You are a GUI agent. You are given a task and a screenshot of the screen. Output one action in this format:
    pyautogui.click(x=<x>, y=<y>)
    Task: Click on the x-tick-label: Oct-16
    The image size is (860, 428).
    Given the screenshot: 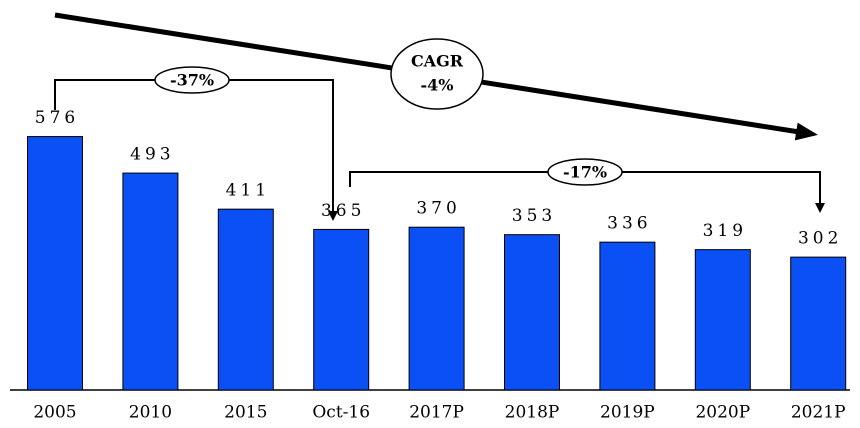 What is the action you would take?
    pyautogui.click(x=341, y=413)
    